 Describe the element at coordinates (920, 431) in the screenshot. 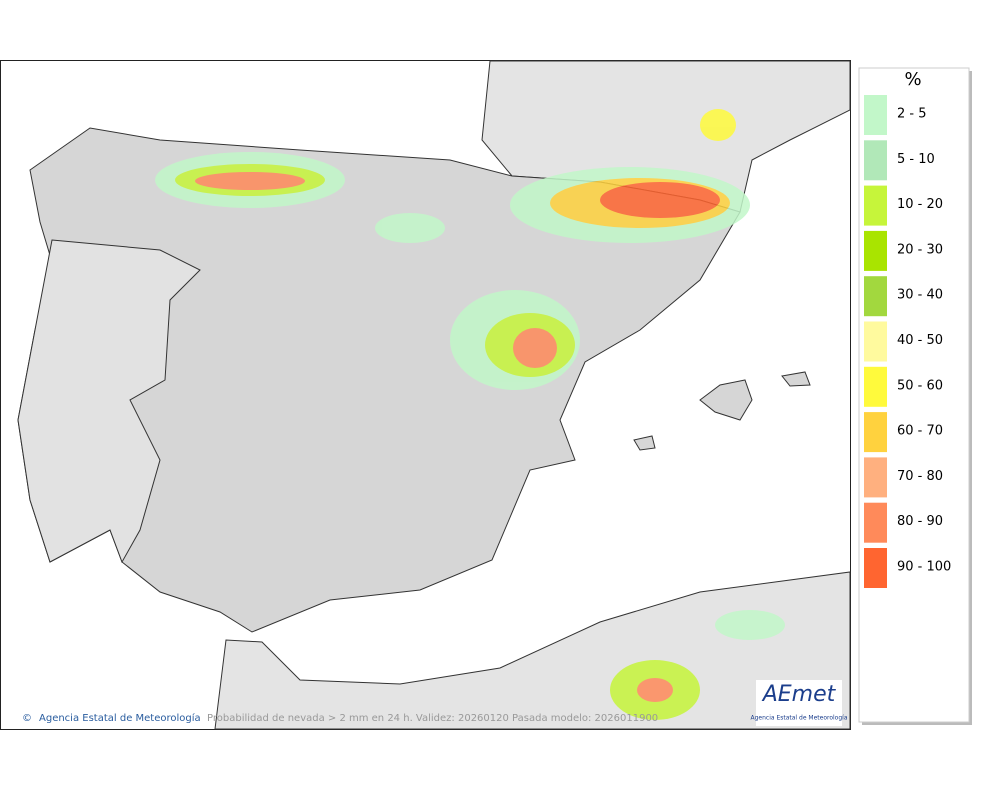

I see `legend-label: 60 - 70` at that location.